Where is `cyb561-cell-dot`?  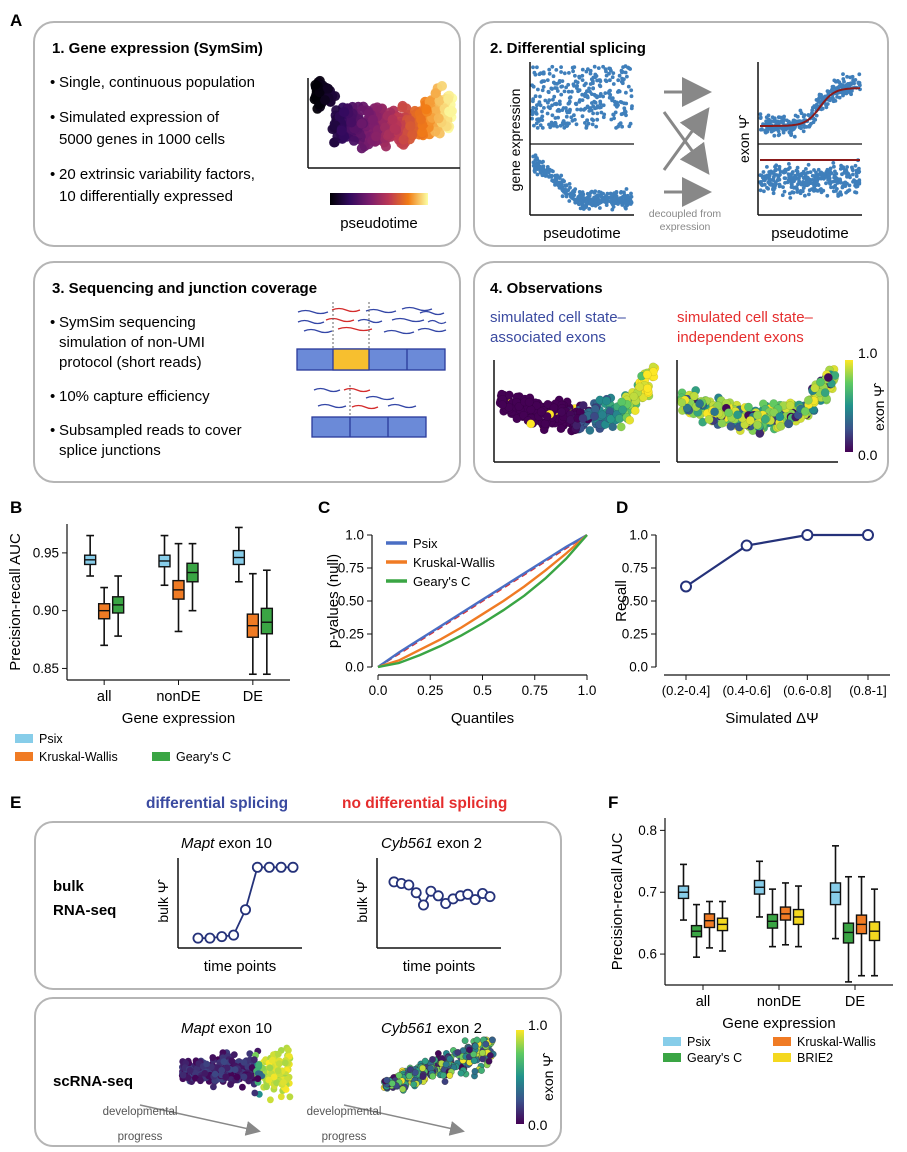 cyb561-cell-dot is located at coordinates (486, 1044).